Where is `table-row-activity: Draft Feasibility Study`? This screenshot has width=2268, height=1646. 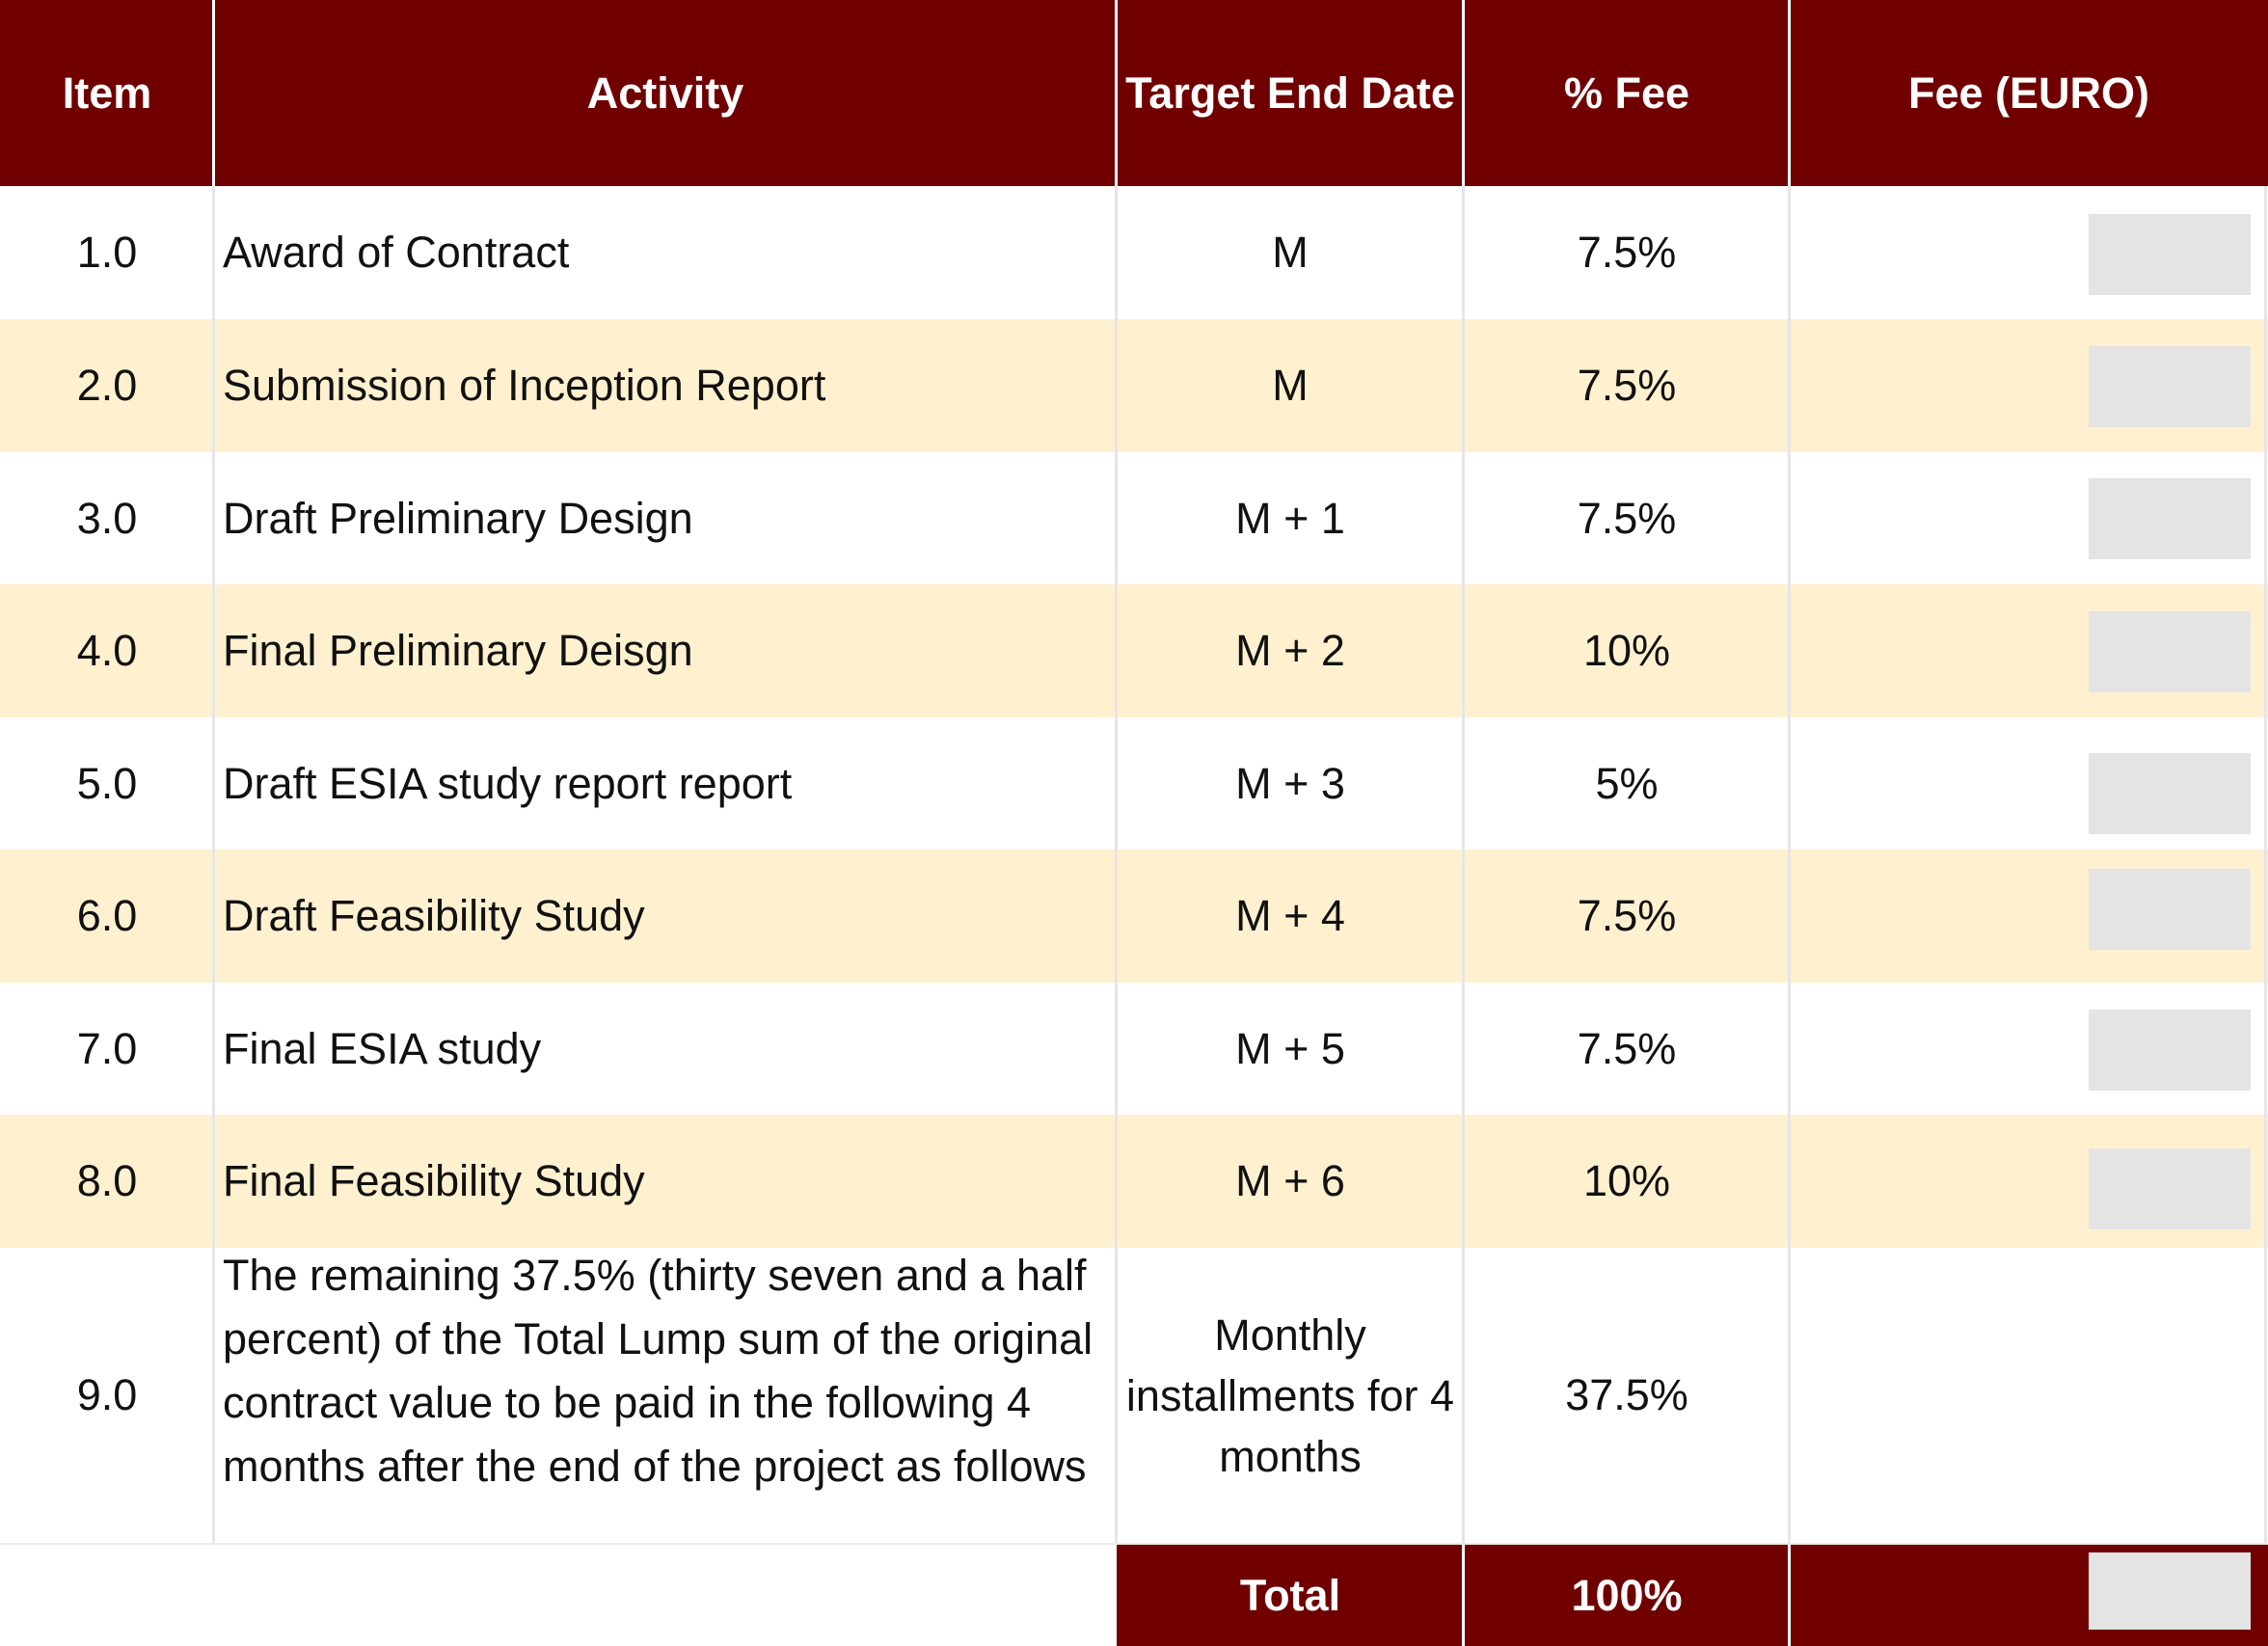 table-row-activity: Draft Feasibility Study is located at coordinates (434, 915).